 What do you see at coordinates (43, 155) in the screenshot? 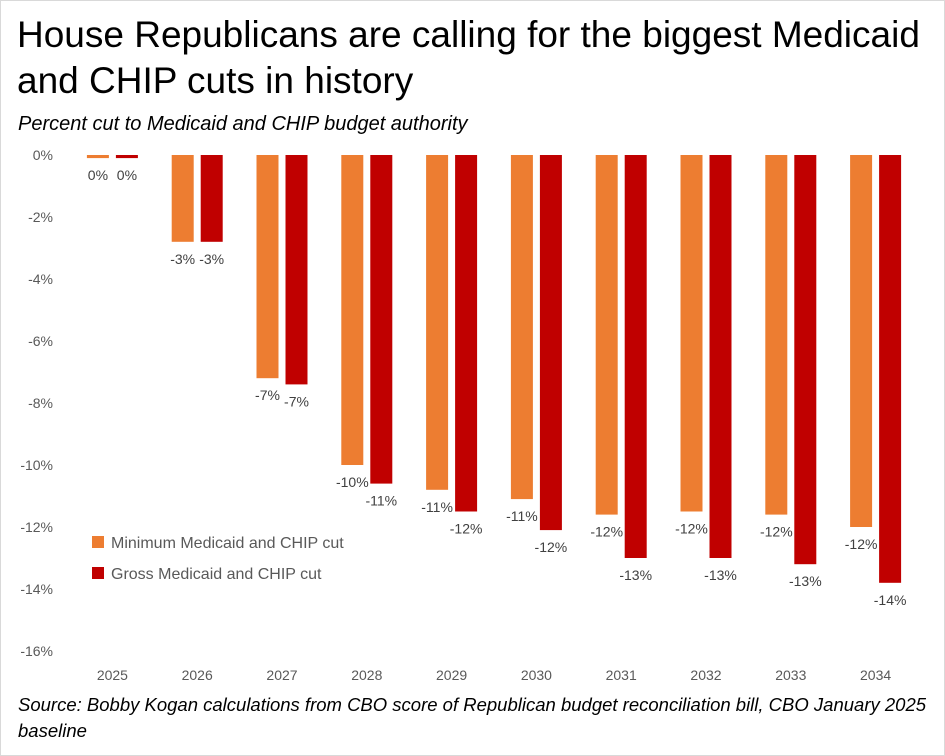
I see `y-tick-label: 0%` at bounding box center [43, 155].